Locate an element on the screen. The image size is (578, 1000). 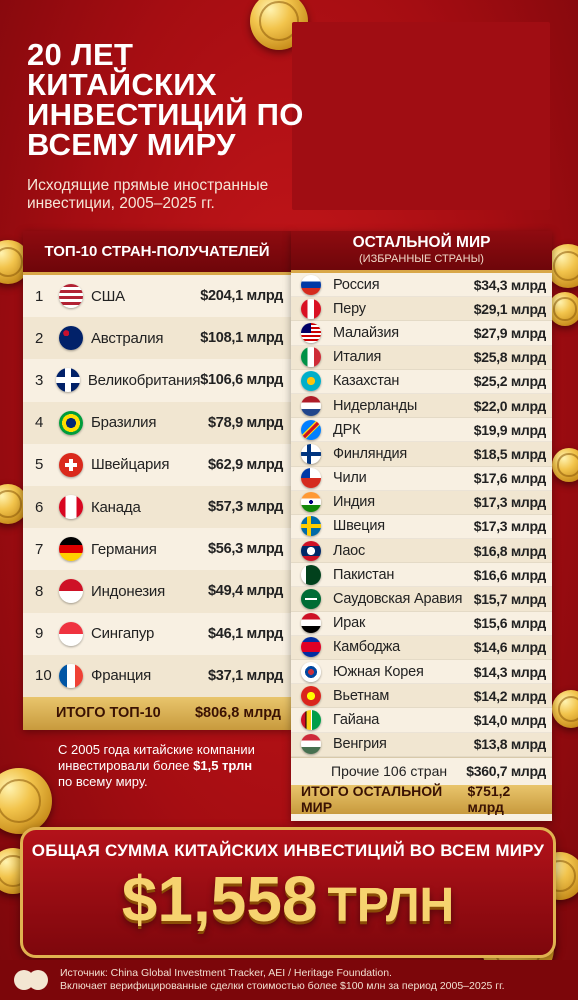
grand-total-value-block: $1,558 ТРЛН is located at coordinates (288, 902).